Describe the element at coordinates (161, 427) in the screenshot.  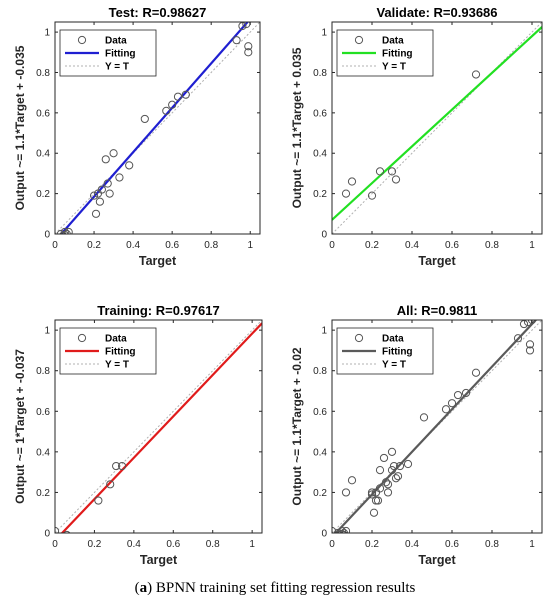
I see `fitting-line` at that location.